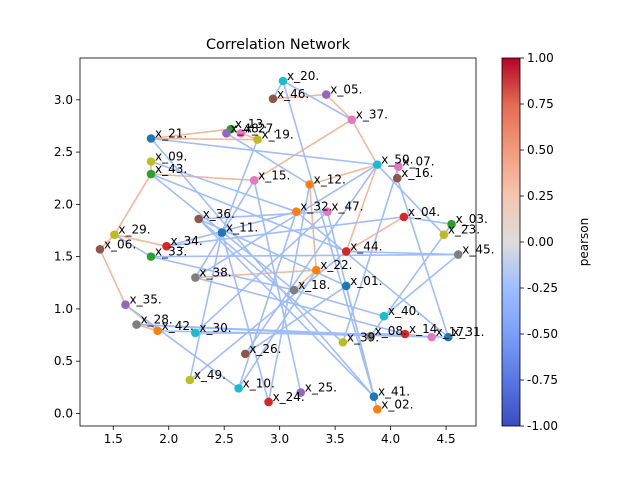 This screenshot has width=640, height=480. What do you see at coordinates (293, 94) in the screenshot?
I see `node-label: x_46.` at bounding box center [293, 94].